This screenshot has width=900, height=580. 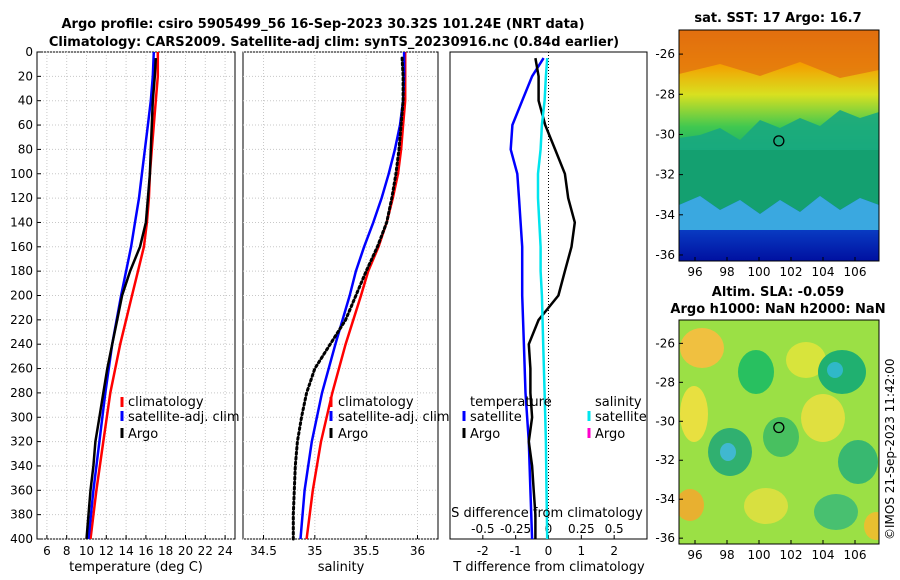 What do you see at coordinates (665, 134) in the screenshot?
I see `lat-tick-label: -30` at bounding box center [665, 134].